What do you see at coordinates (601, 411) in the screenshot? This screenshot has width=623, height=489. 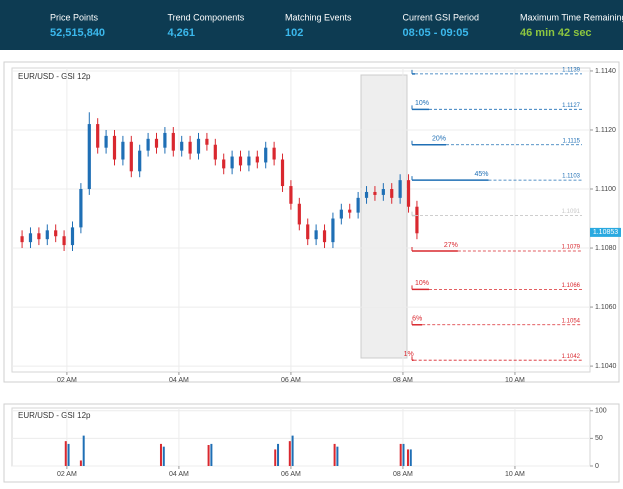 I see `y-tick-label: 100` at bounding box center [601, 411].